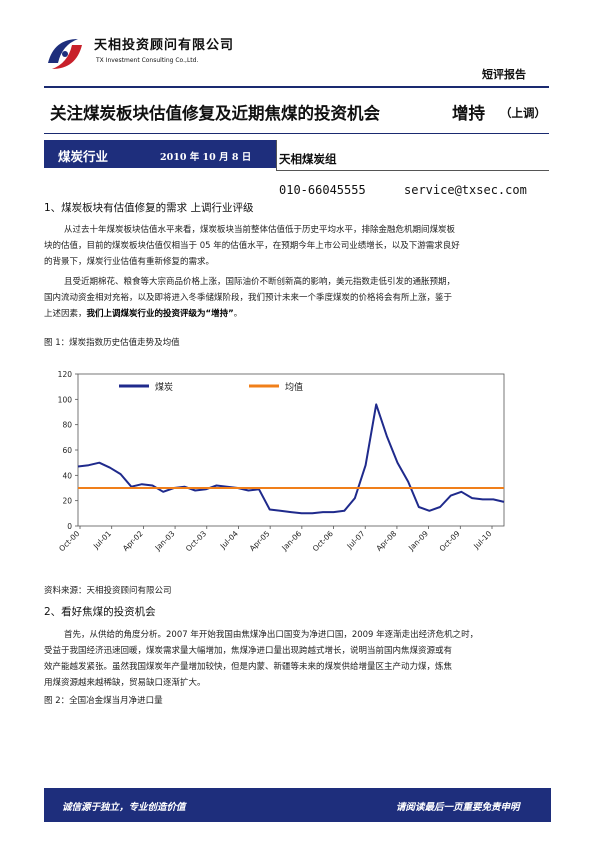 The image size is (595, 842). Describe the element at coordinates (238, 314) in the screenshot. I see `paragraph-text: 。` at that location.